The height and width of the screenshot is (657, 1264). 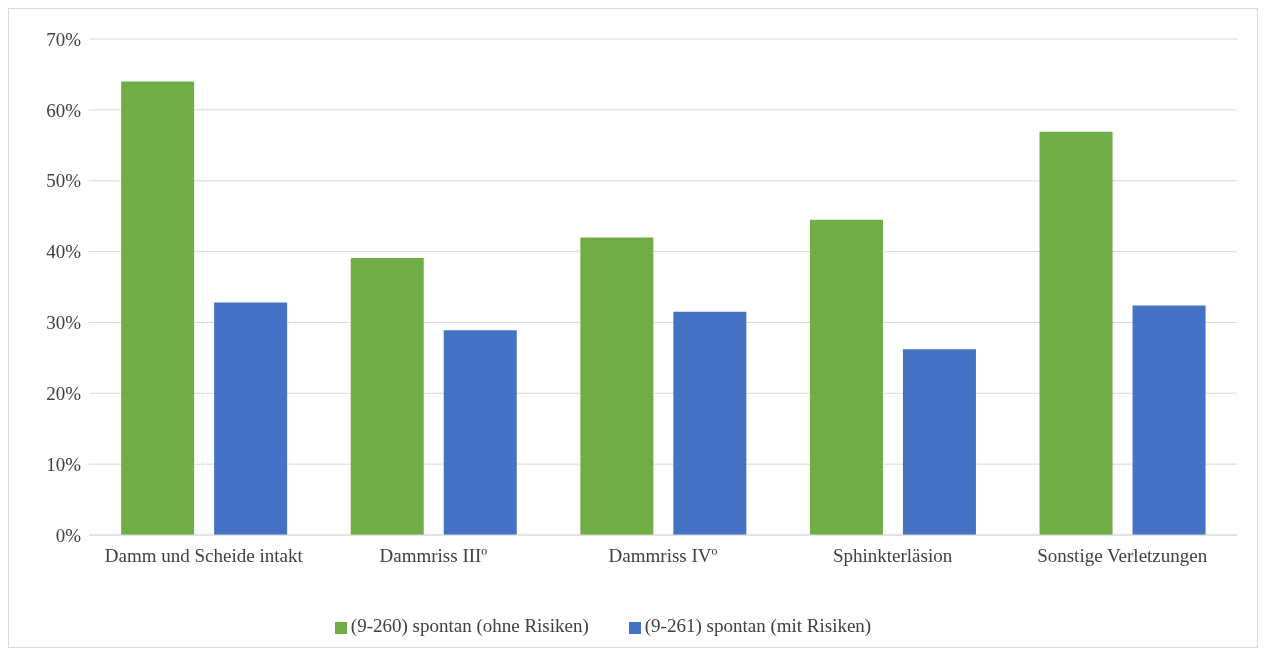 What do you see at coordinates (64, 323) in the screenshot?
I see `y-tick-label: 30%` at bounding box center [64, 323].